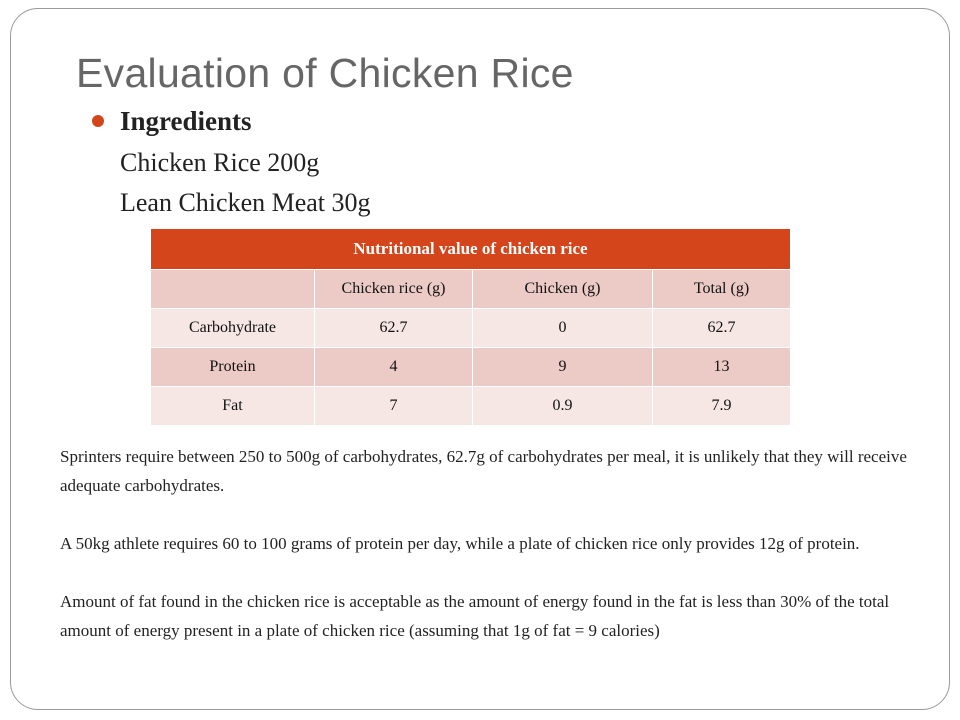  What do you see at coordinates (393, 289) in the screenshot?
I see `header-cell-chicken-rice: Chicken rice (g)` at bounding box center [393, 289].